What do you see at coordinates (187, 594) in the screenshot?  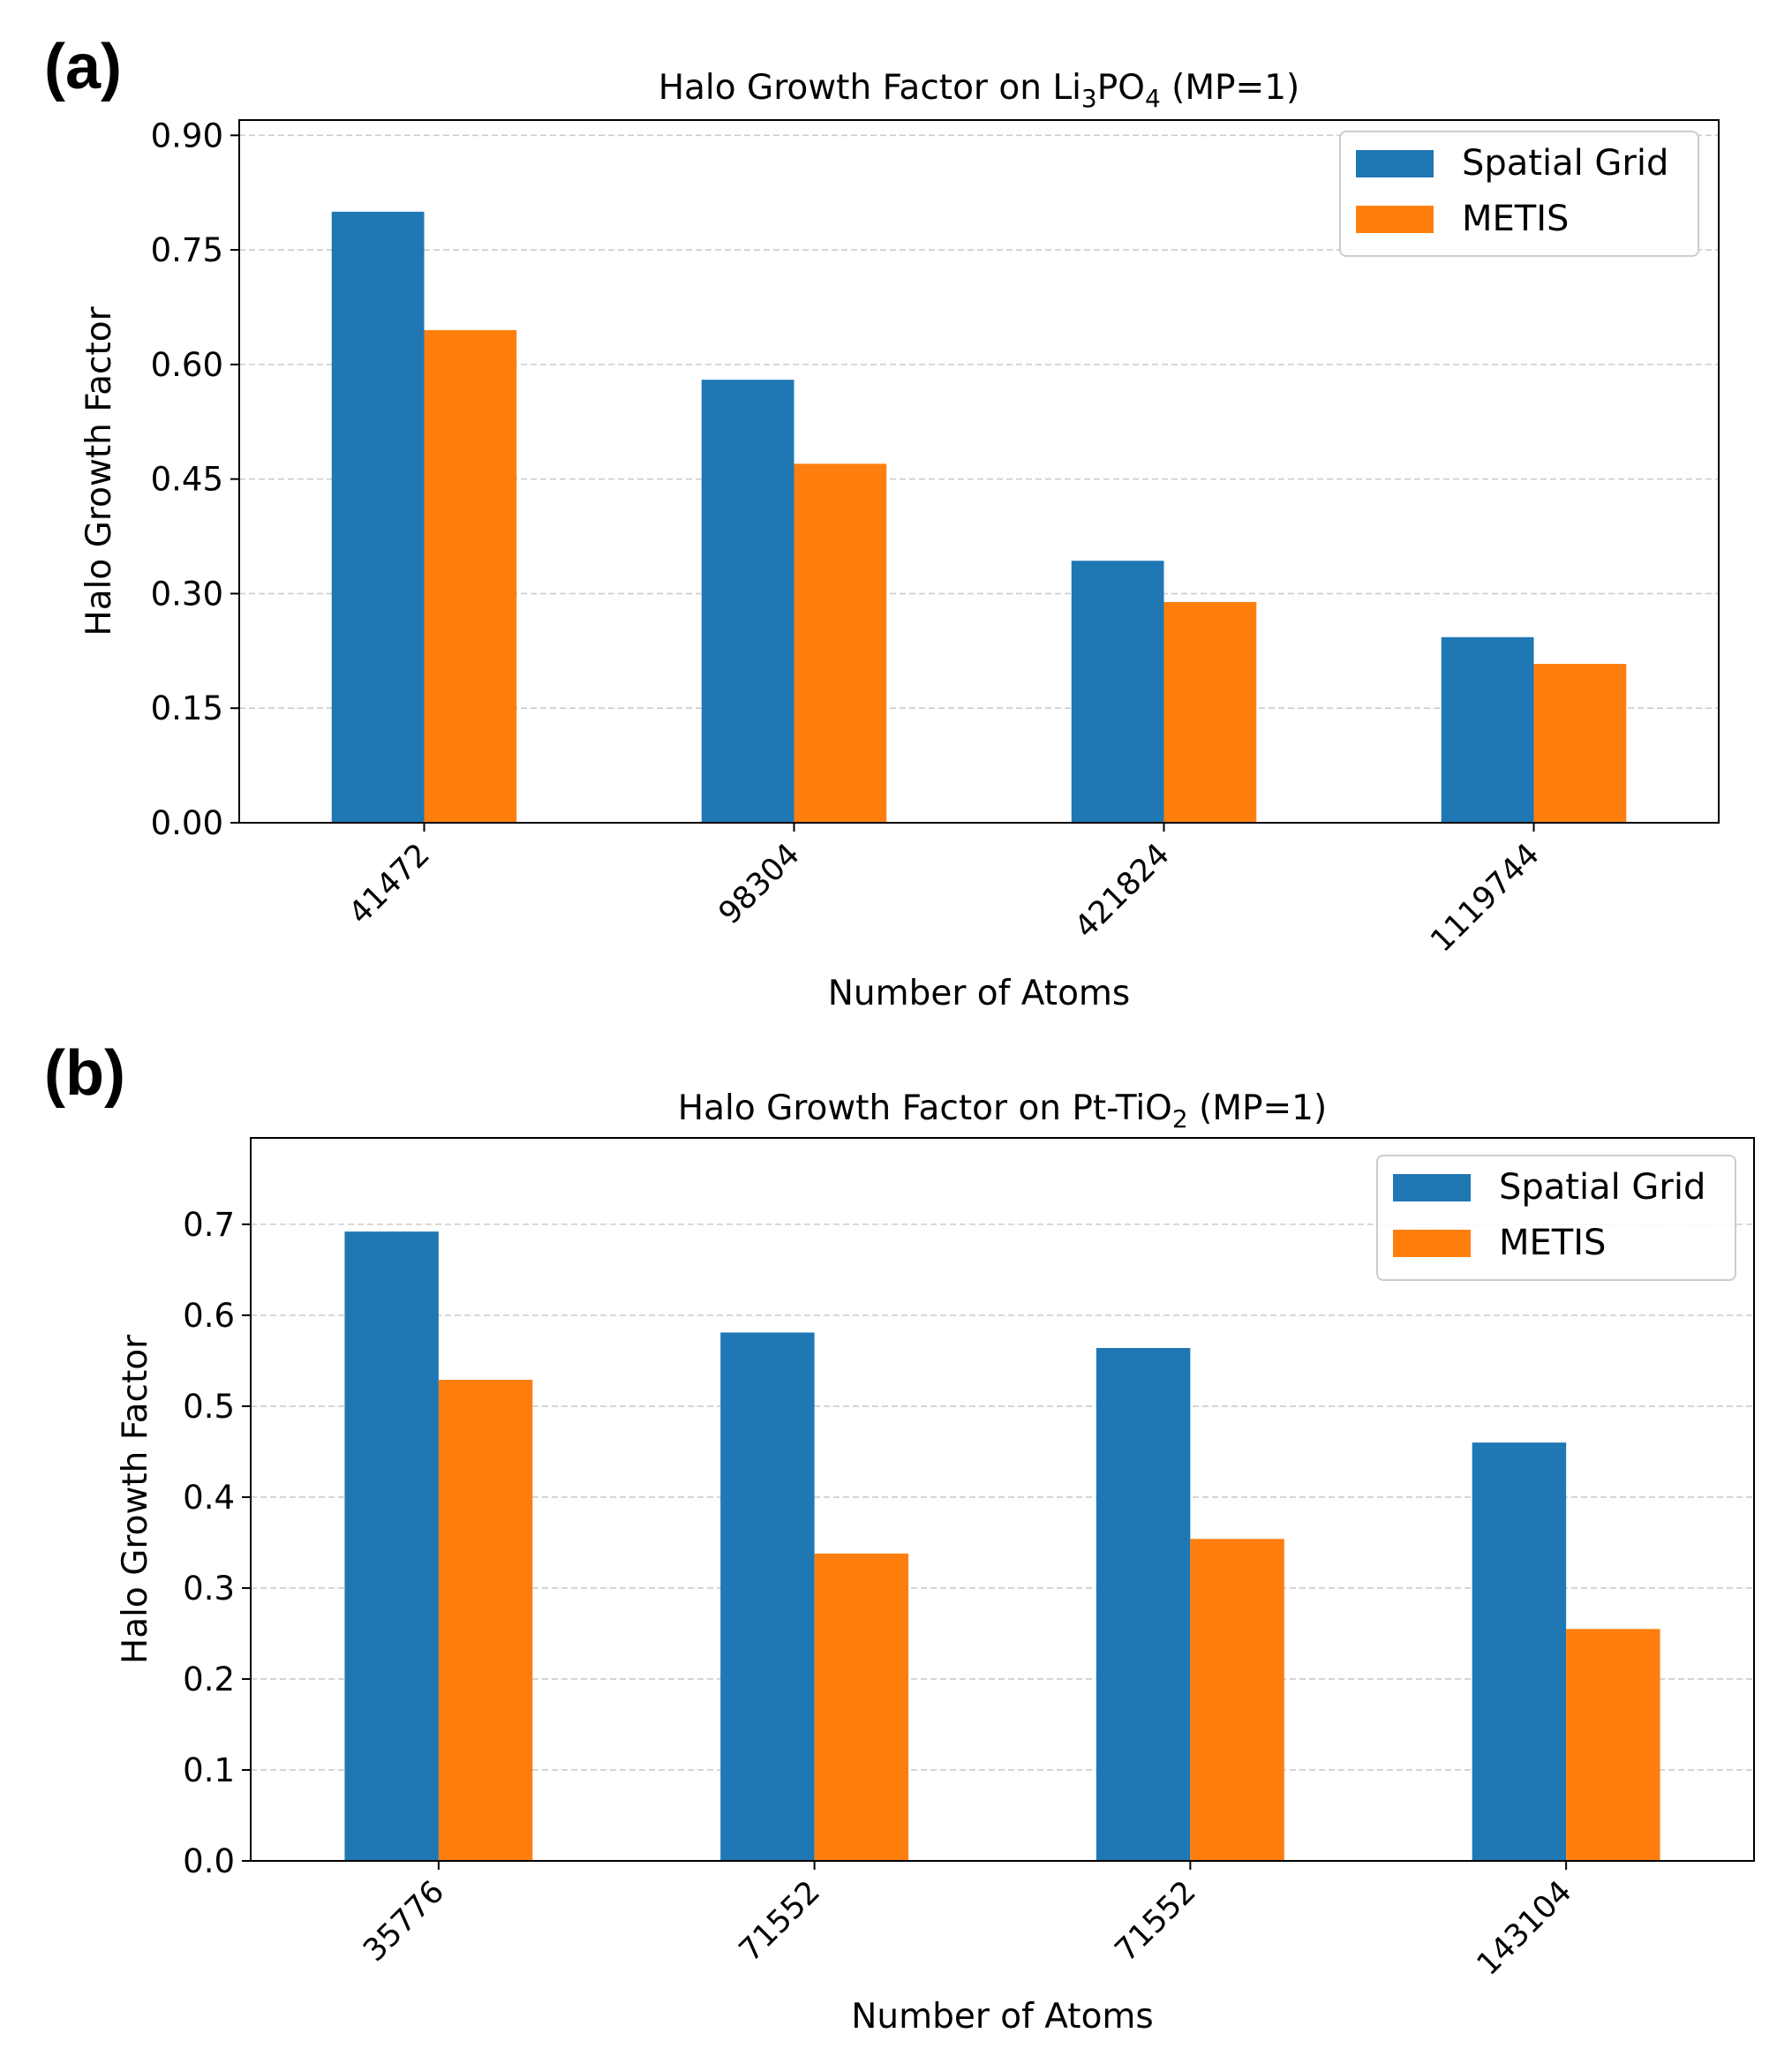 I see `y-tick-label: 0.30` at bounding box center [187, 594].